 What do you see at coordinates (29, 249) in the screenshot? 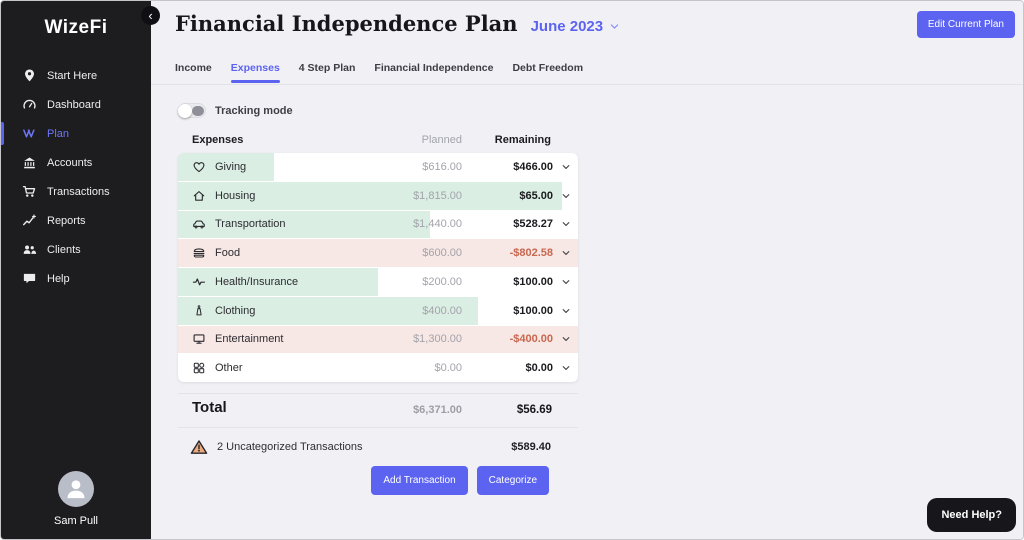
I see `people-icon` at bounding box center [29, 249].